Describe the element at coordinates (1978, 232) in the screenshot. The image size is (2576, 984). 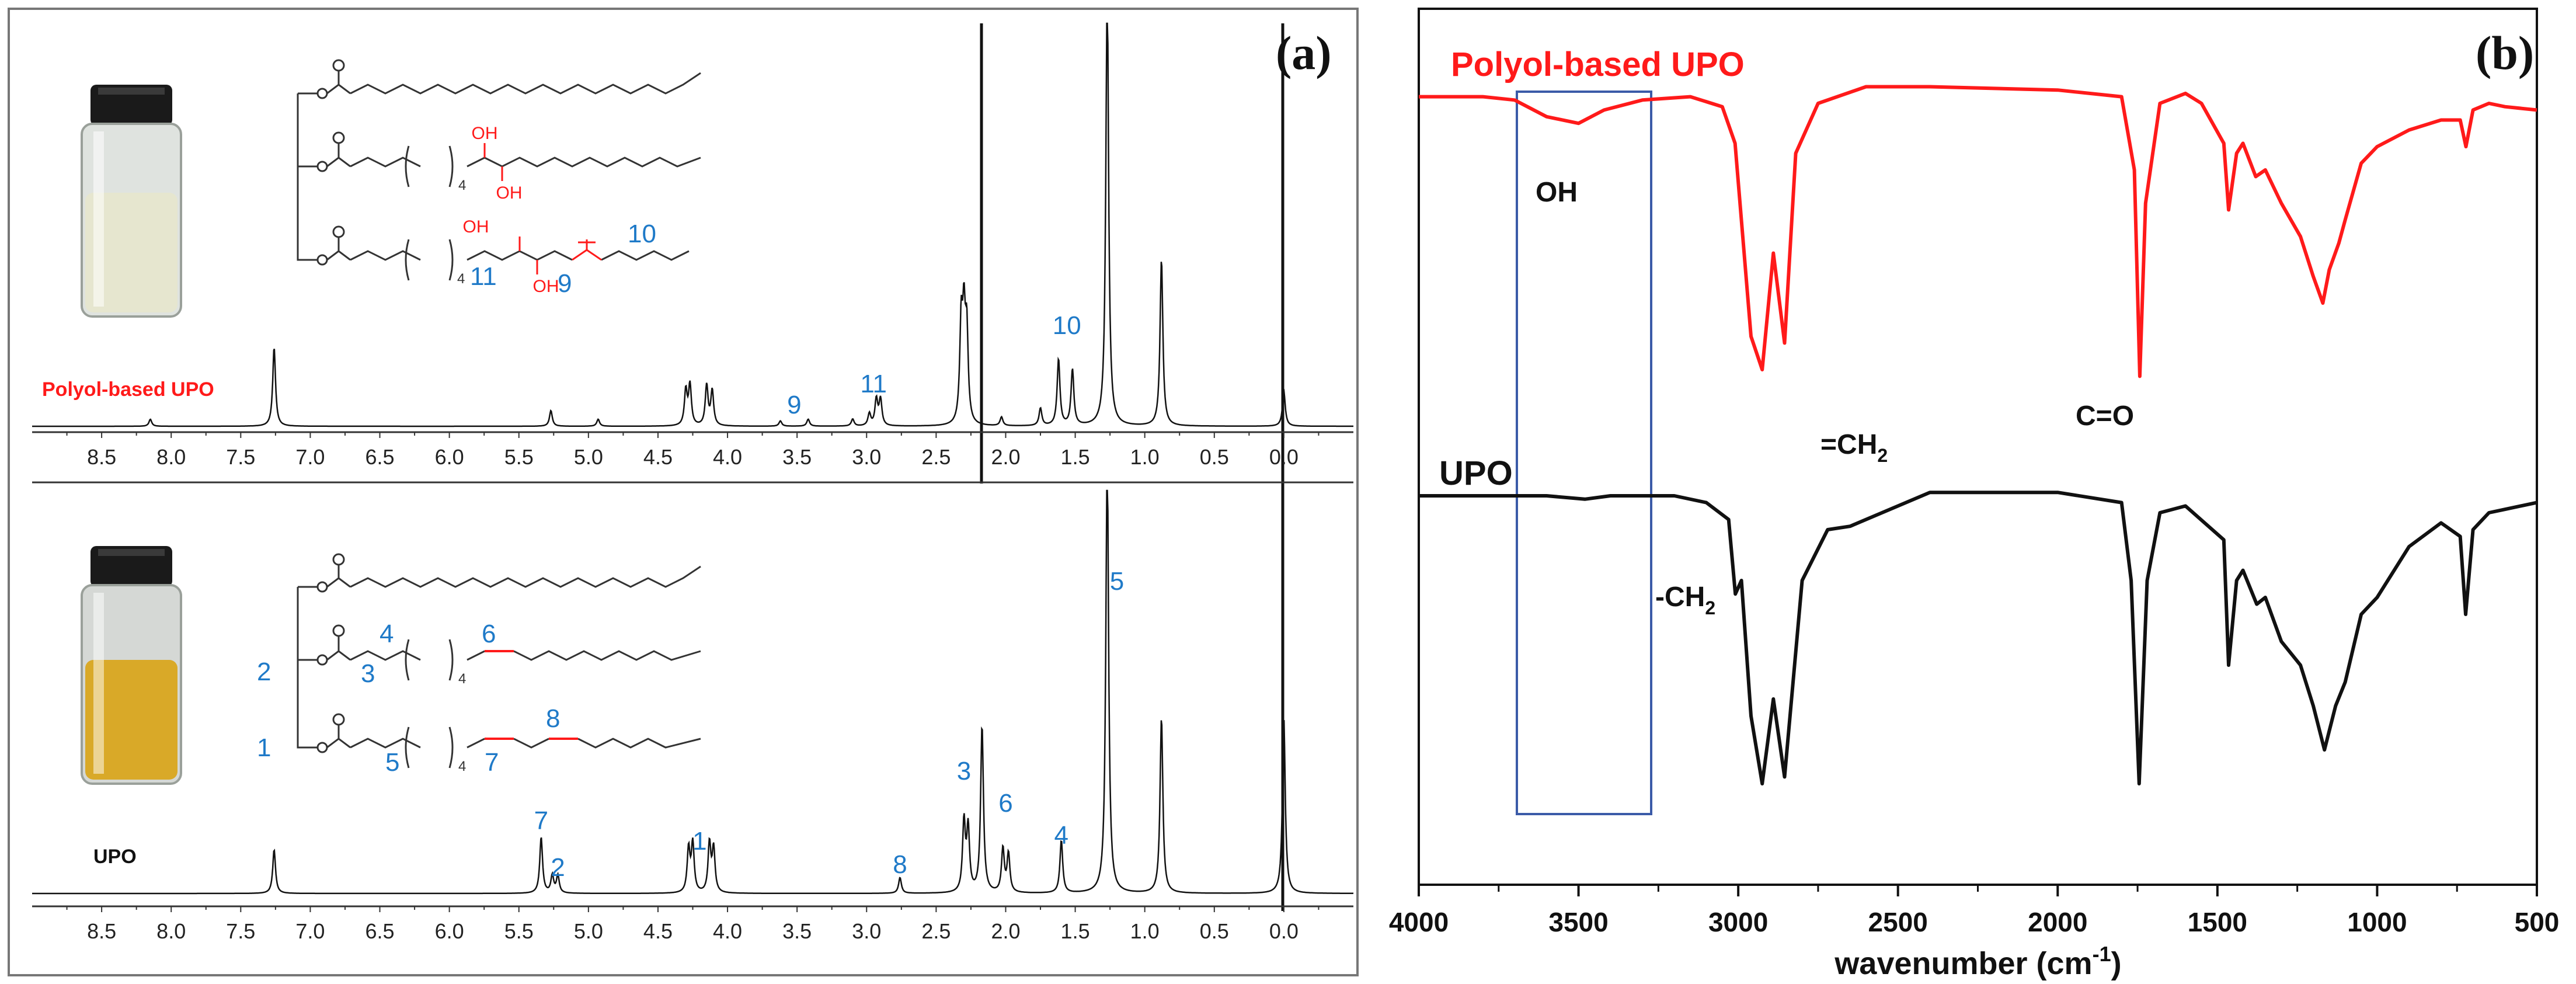
I see `ir-trace-polyol-based-upo` at that location.